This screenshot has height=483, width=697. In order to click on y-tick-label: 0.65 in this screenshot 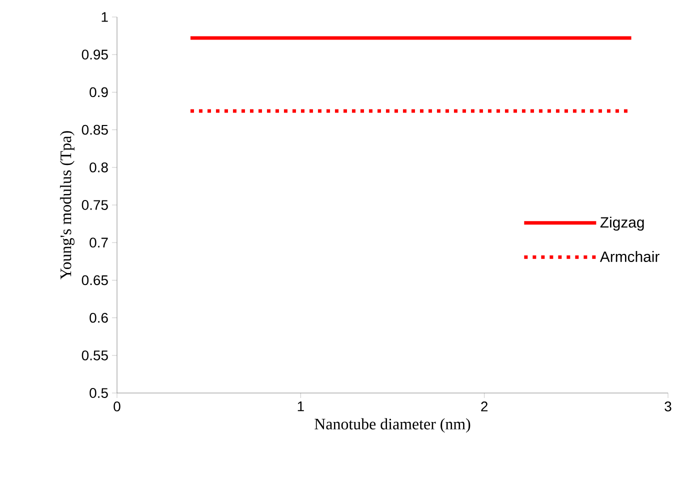, I will do `click(95, 280)`.